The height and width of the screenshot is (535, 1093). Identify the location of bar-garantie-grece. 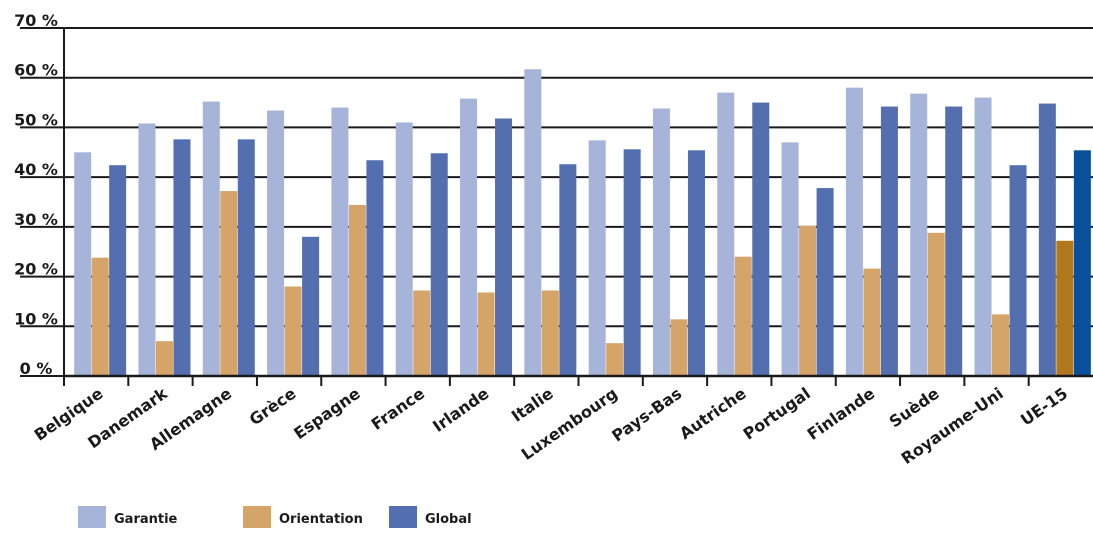
(276, 243).